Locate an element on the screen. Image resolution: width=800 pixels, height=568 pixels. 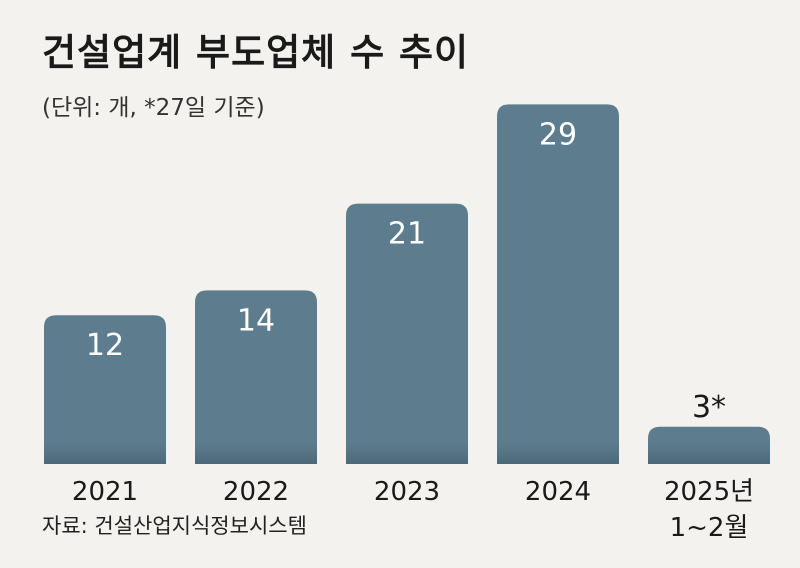
category-label-1: 2022 is located at coordinates (256, 492).